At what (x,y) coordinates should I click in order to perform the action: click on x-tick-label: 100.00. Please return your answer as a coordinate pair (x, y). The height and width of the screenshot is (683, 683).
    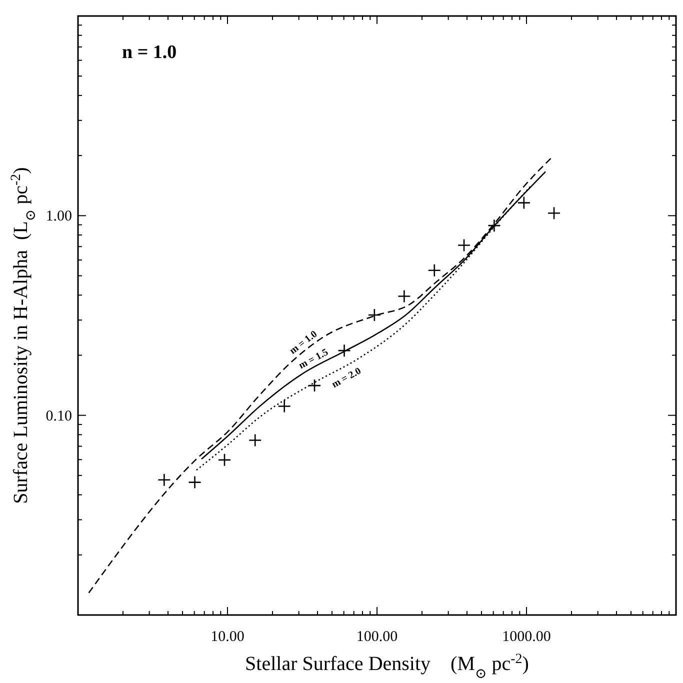
    Looking at the image, I should click on (377, 637).